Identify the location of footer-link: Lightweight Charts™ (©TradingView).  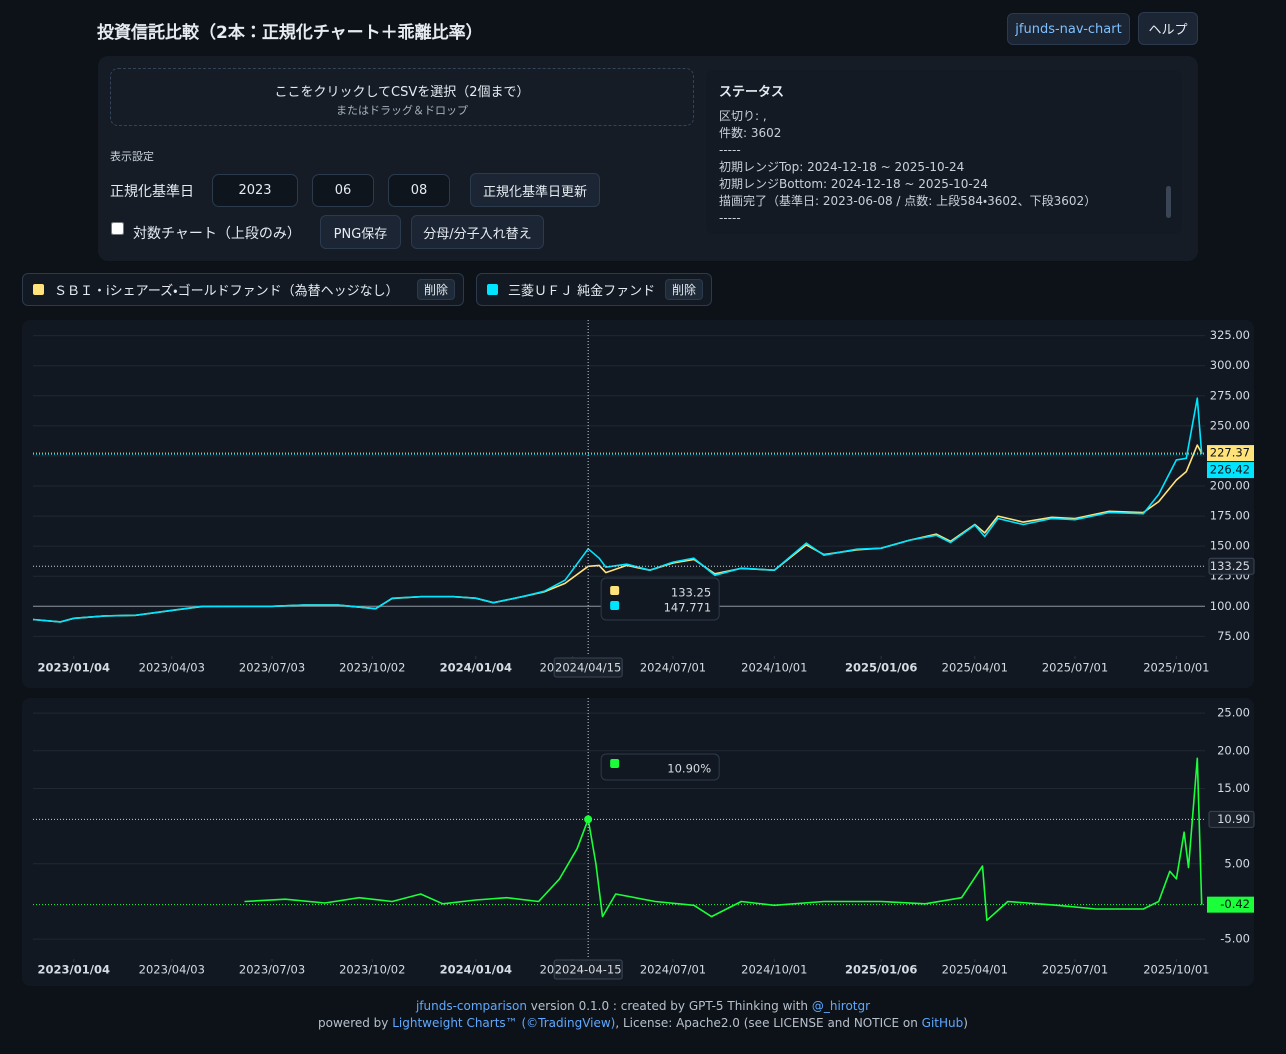
(504, 1023).